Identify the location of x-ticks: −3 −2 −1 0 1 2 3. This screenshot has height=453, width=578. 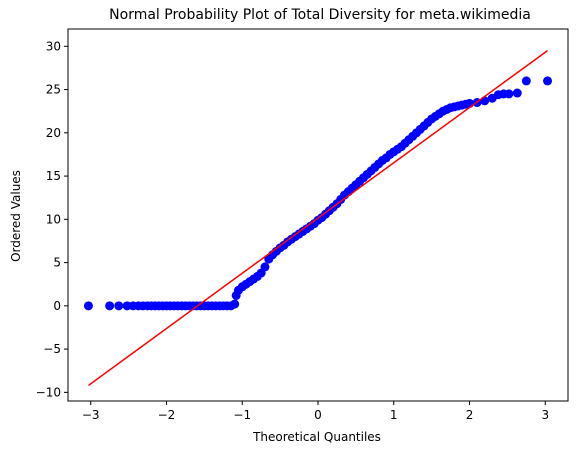
(315, 411).